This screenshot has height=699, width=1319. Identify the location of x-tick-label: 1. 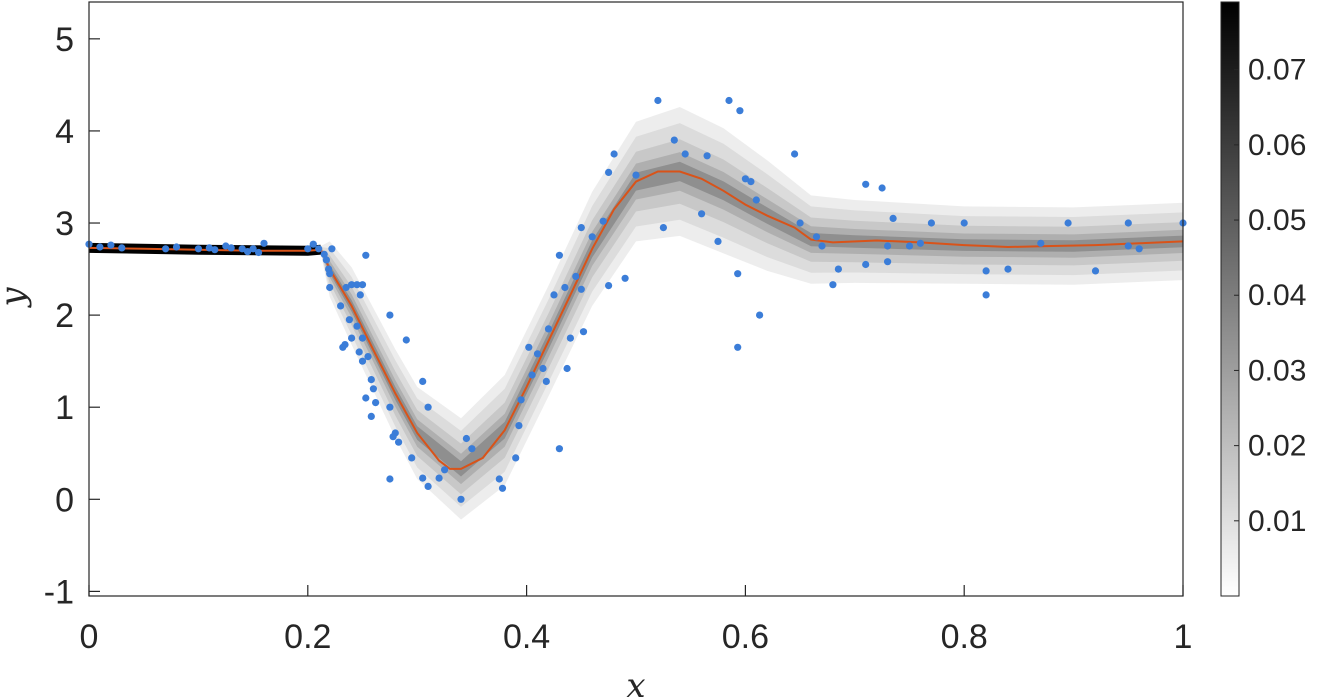
(1183, 637).